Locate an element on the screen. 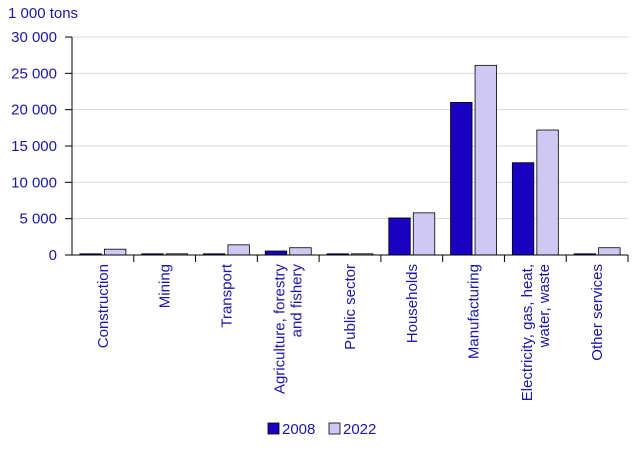 The image size is (643, 454). y-tick-label: 20 000 is located at coordinates (34, 110).